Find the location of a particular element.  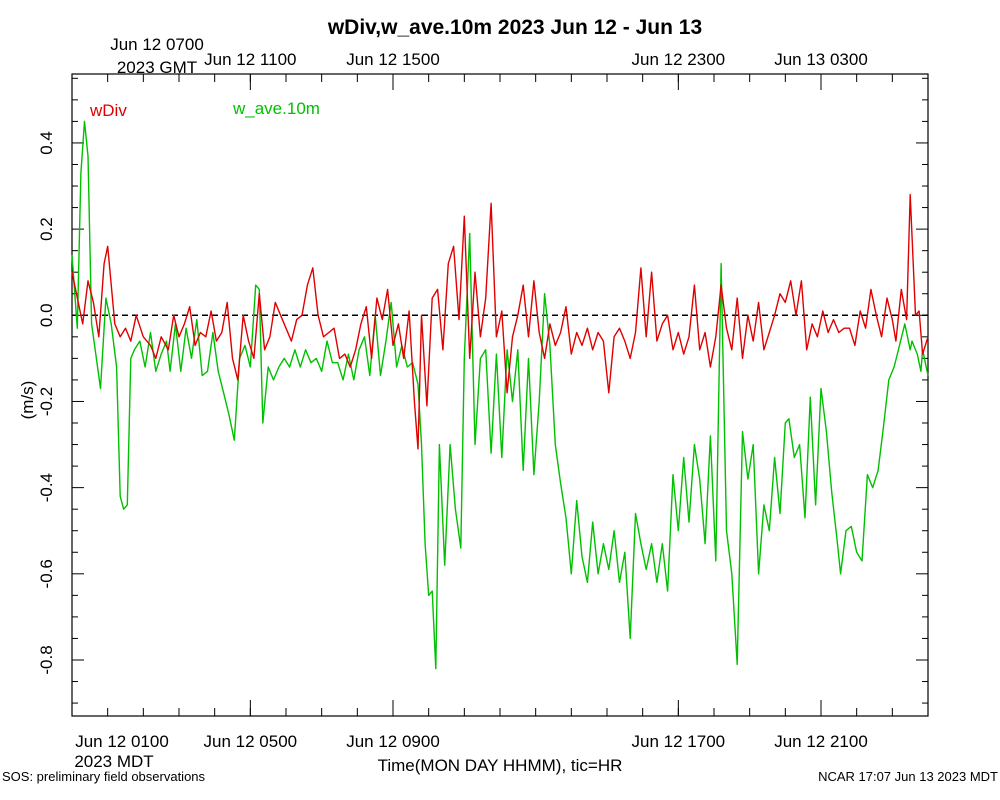

y-tick-label: -0.6 is located at coordinates (46, 573).